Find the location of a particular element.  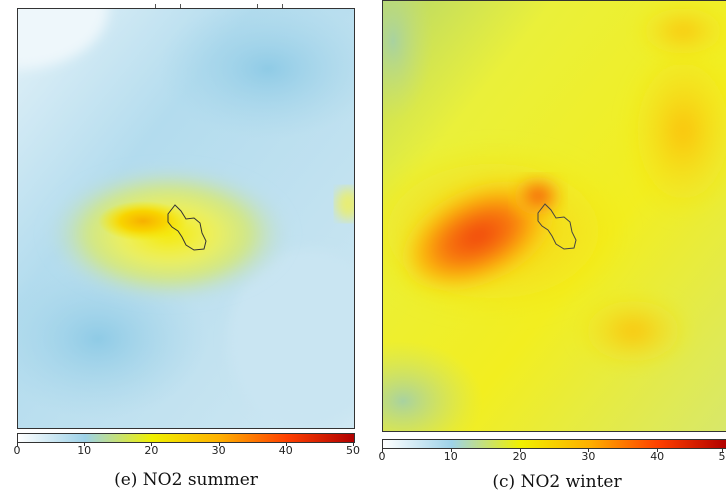

caption-summer: (e) NO2 summer is located at coordinates (186, 480).